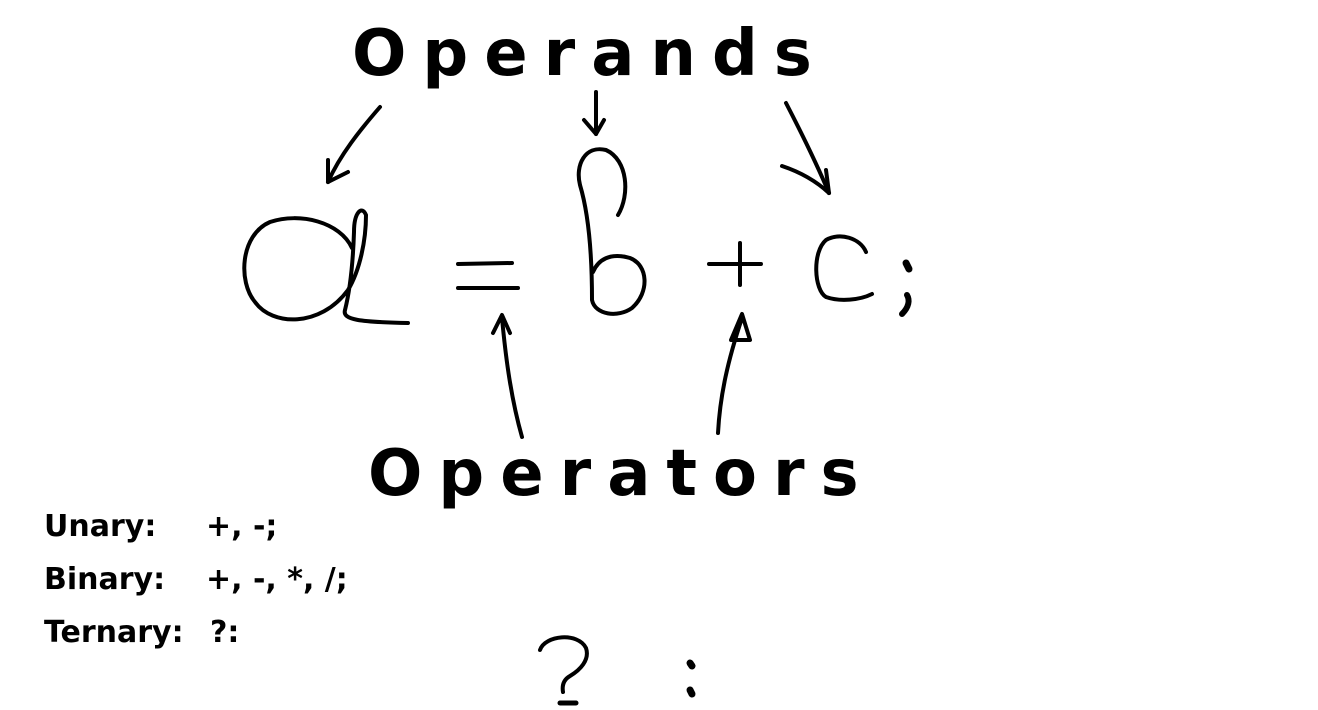 The height and width of the screenshot is (710, 1318). Describe the element at coordinates (507, 376) in the screenshot. I see `arrow-to-assign-operator` at that location.